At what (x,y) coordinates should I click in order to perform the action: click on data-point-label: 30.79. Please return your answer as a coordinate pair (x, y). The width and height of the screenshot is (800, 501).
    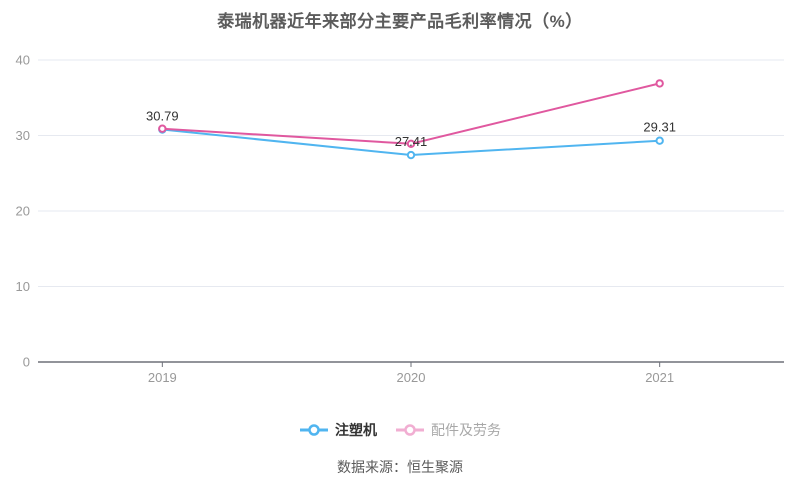
    Looking at the image, I should click on (162, 116).